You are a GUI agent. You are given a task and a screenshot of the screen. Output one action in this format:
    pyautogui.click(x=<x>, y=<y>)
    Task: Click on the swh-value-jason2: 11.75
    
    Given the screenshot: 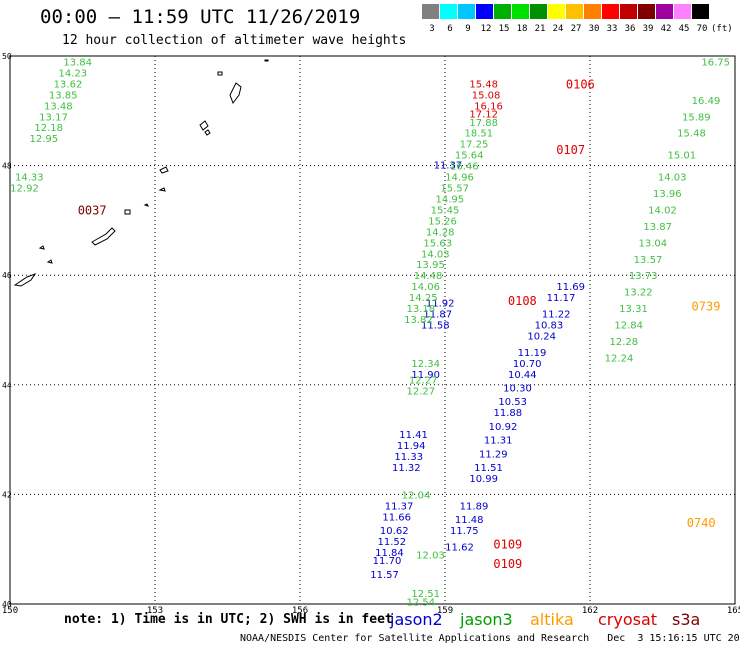 What is the action you would take?
    pyautogui.click(x=464, y=531)
    